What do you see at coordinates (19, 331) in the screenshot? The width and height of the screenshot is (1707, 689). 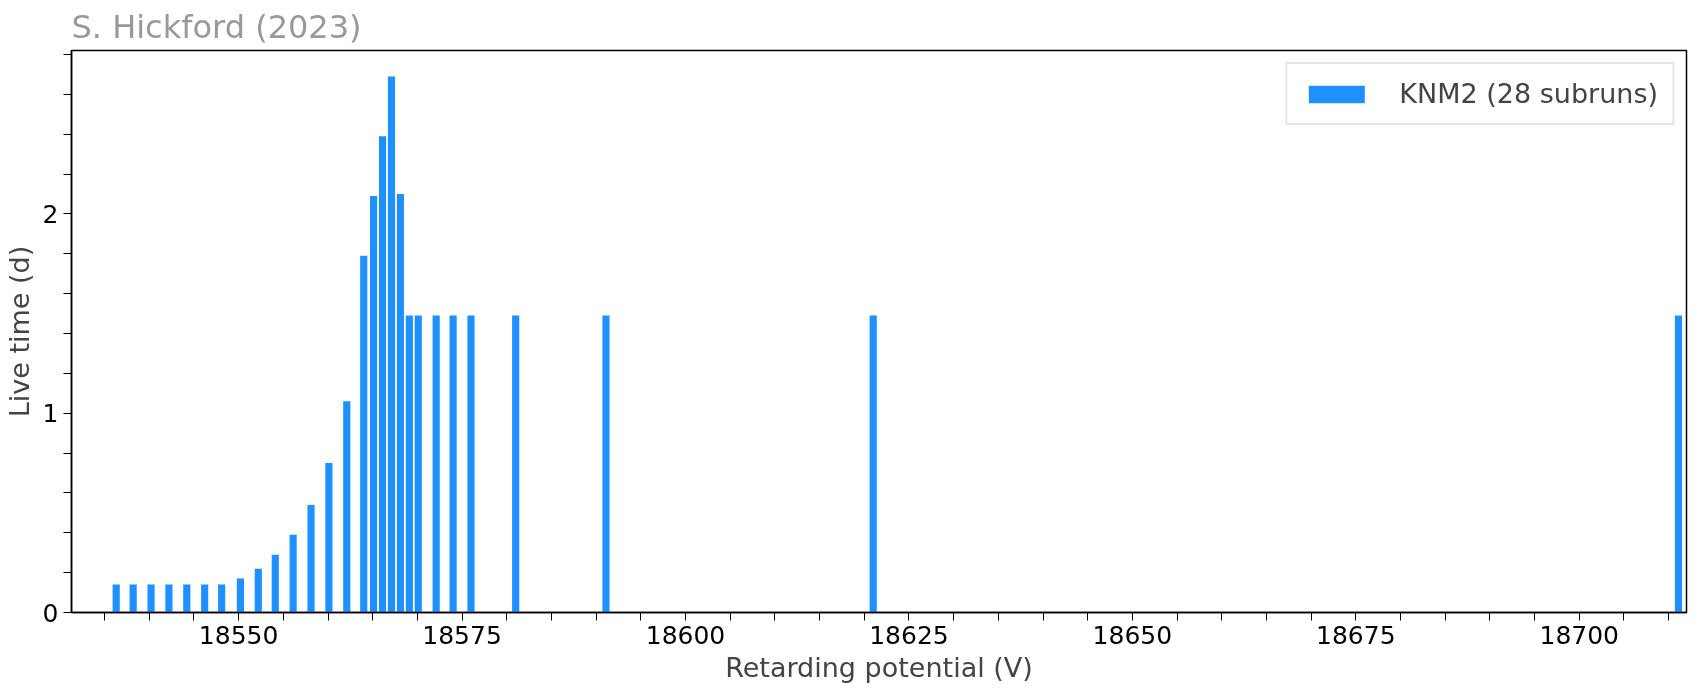 I see `y-axis-title: Live time (d)` at bounding box center [19, 331].